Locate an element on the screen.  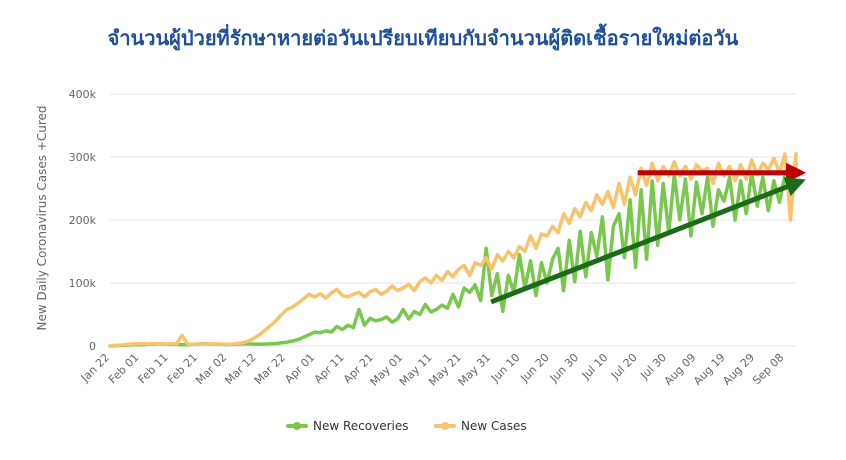
x-tick-label: Jun 10 is located at coordinates (505, 368).